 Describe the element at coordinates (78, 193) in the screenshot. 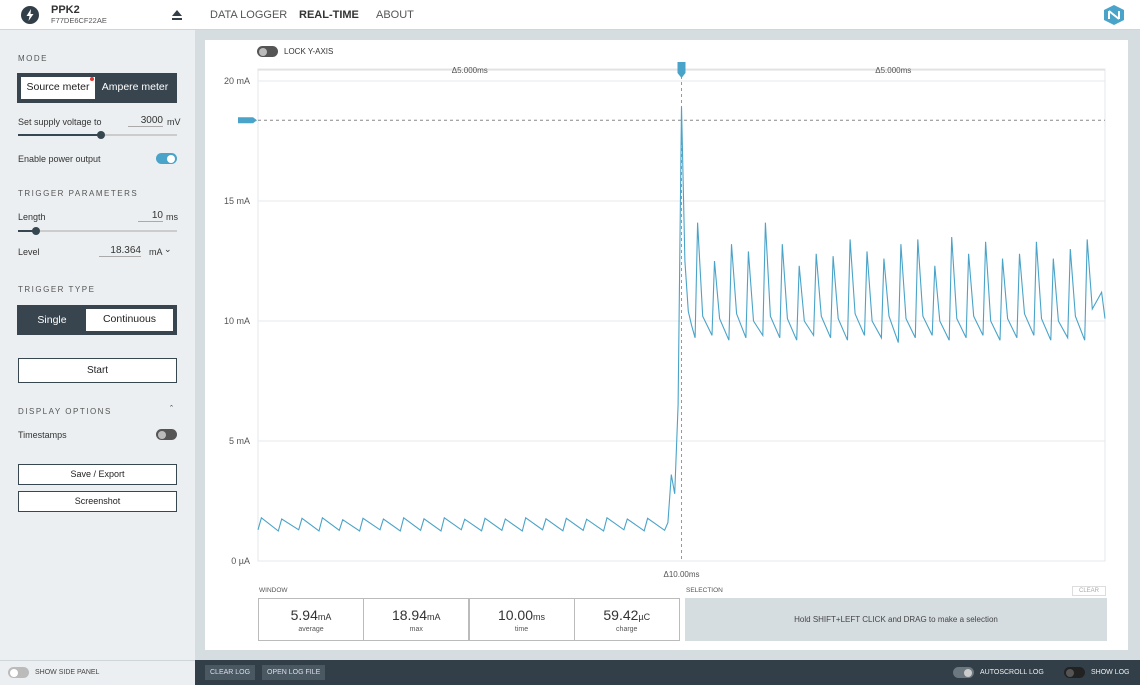

I see `section-title: TRIGGER PARAMETERS` at that location.